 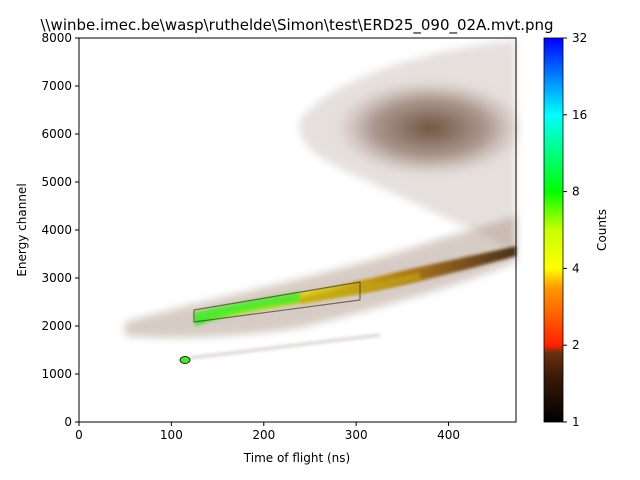 I want to click on colorbar-label: Counts, so click(x=602, y=230).